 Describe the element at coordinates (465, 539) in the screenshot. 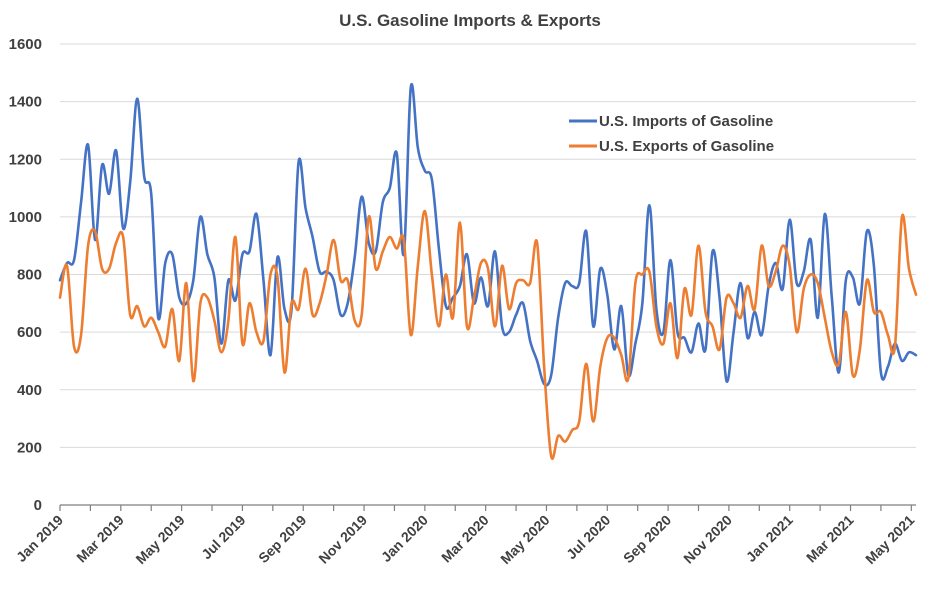

I see `x-tick-label: Mar 2020` at that location.